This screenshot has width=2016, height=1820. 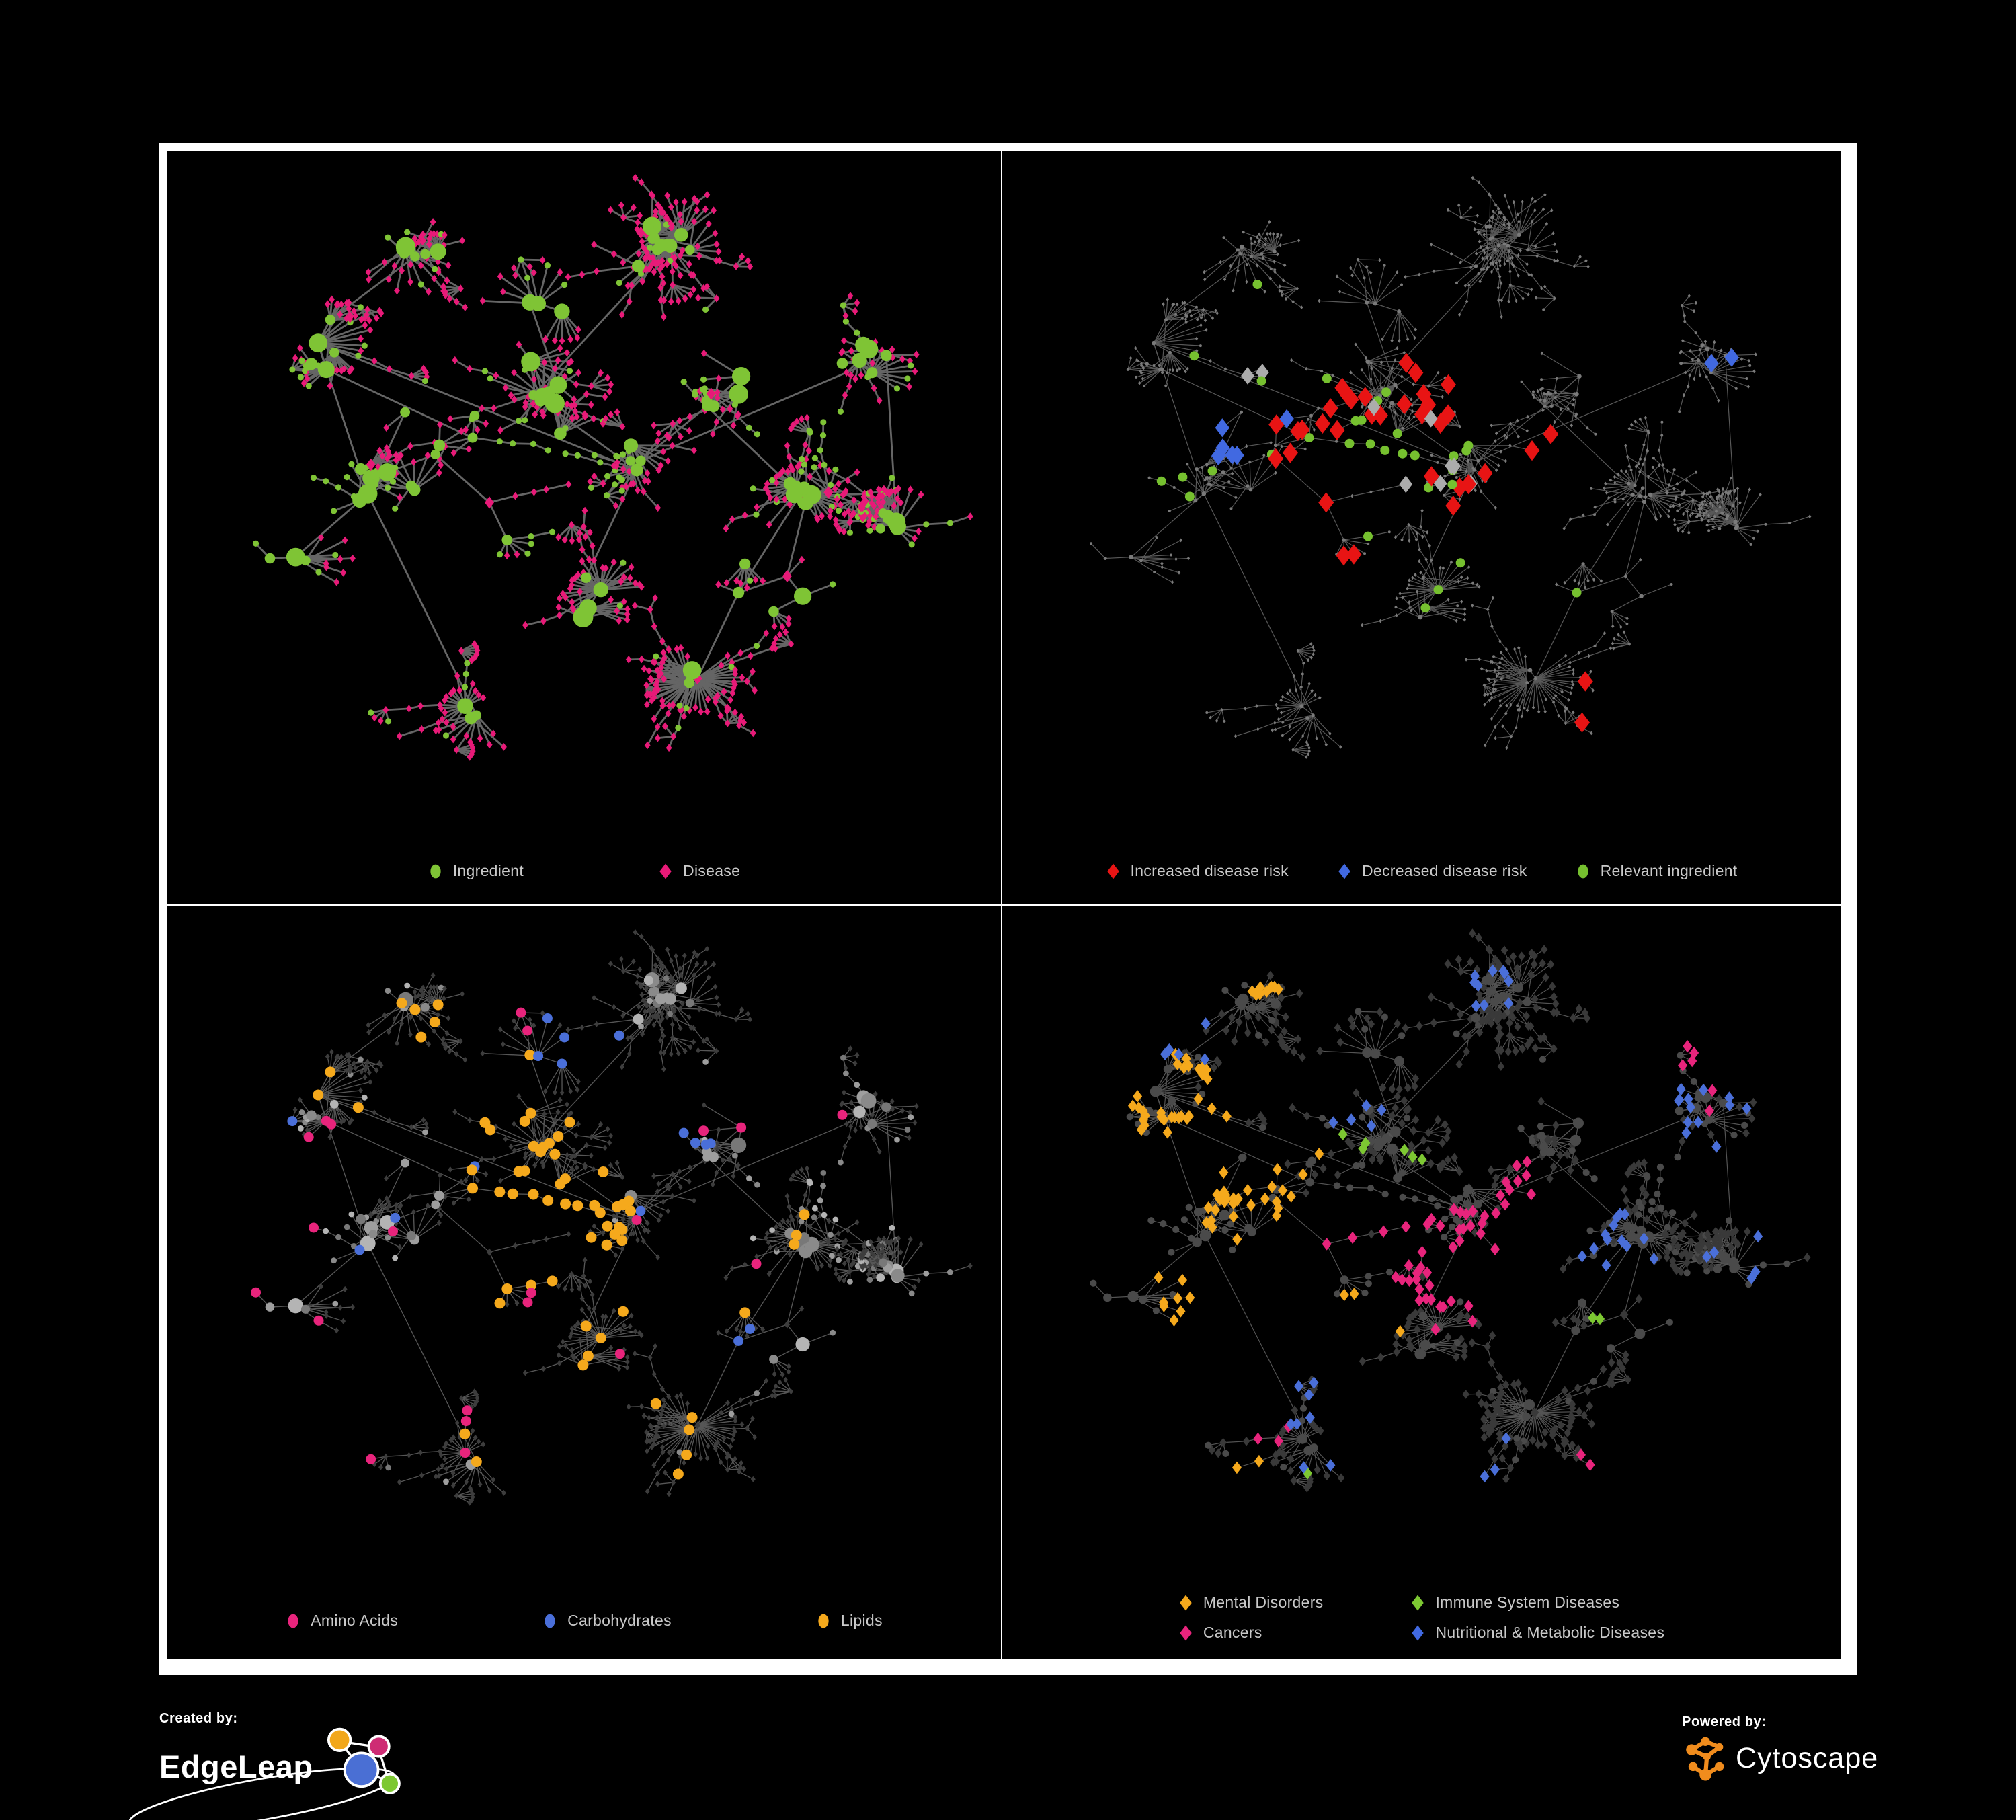 What do you see at coordinates (361, 1769) in the screenshot?
I see `edgeleap-node-blue` at bounding box center [361, 1769].